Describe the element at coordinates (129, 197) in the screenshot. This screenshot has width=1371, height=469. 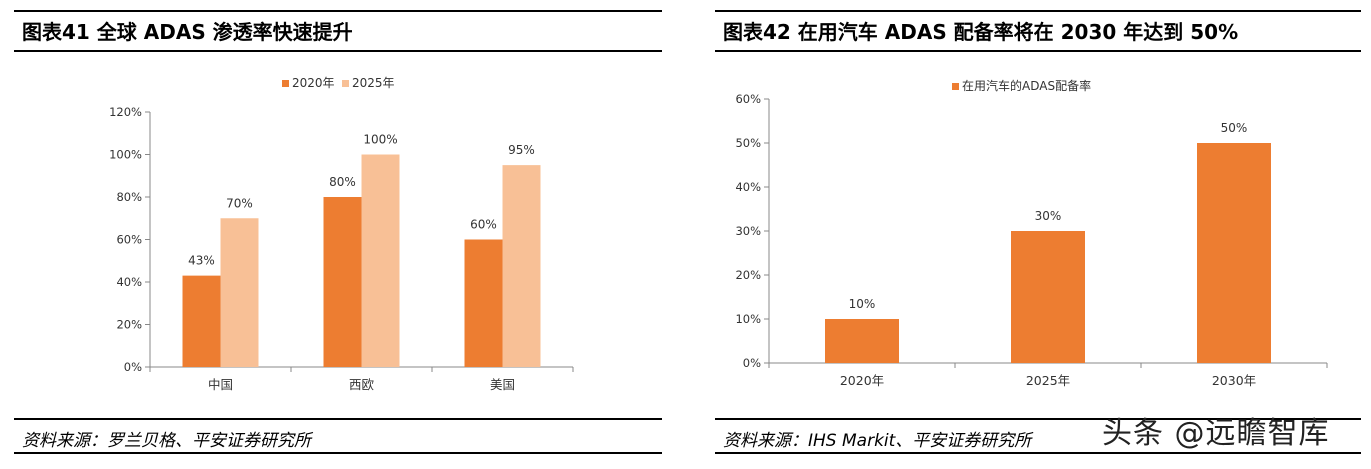
I see `y-tick-label: 80%` at that location.